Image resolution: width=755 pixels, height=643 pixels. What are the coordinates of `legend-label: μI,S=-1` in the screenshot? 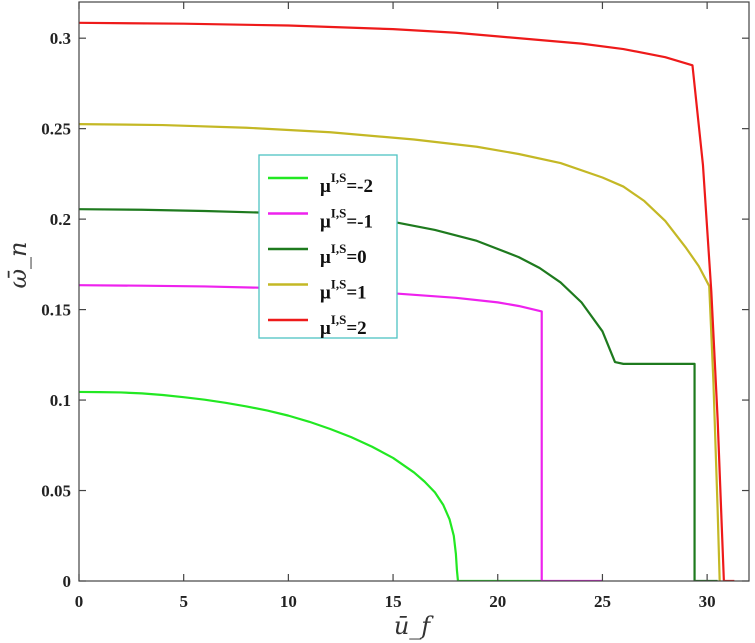 It's located at (346, 219).